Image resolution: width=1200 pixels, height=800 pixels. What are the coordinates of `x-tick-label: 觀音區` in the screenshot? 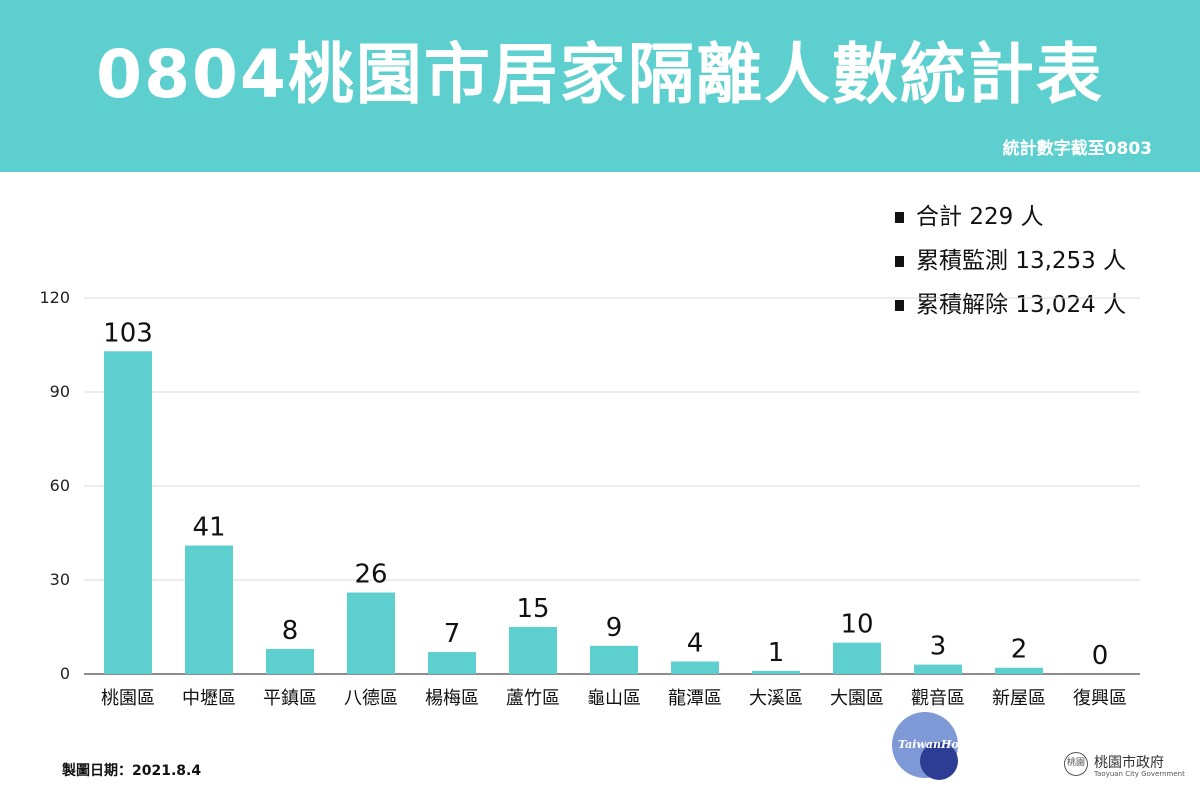 It's located at (938, 698).